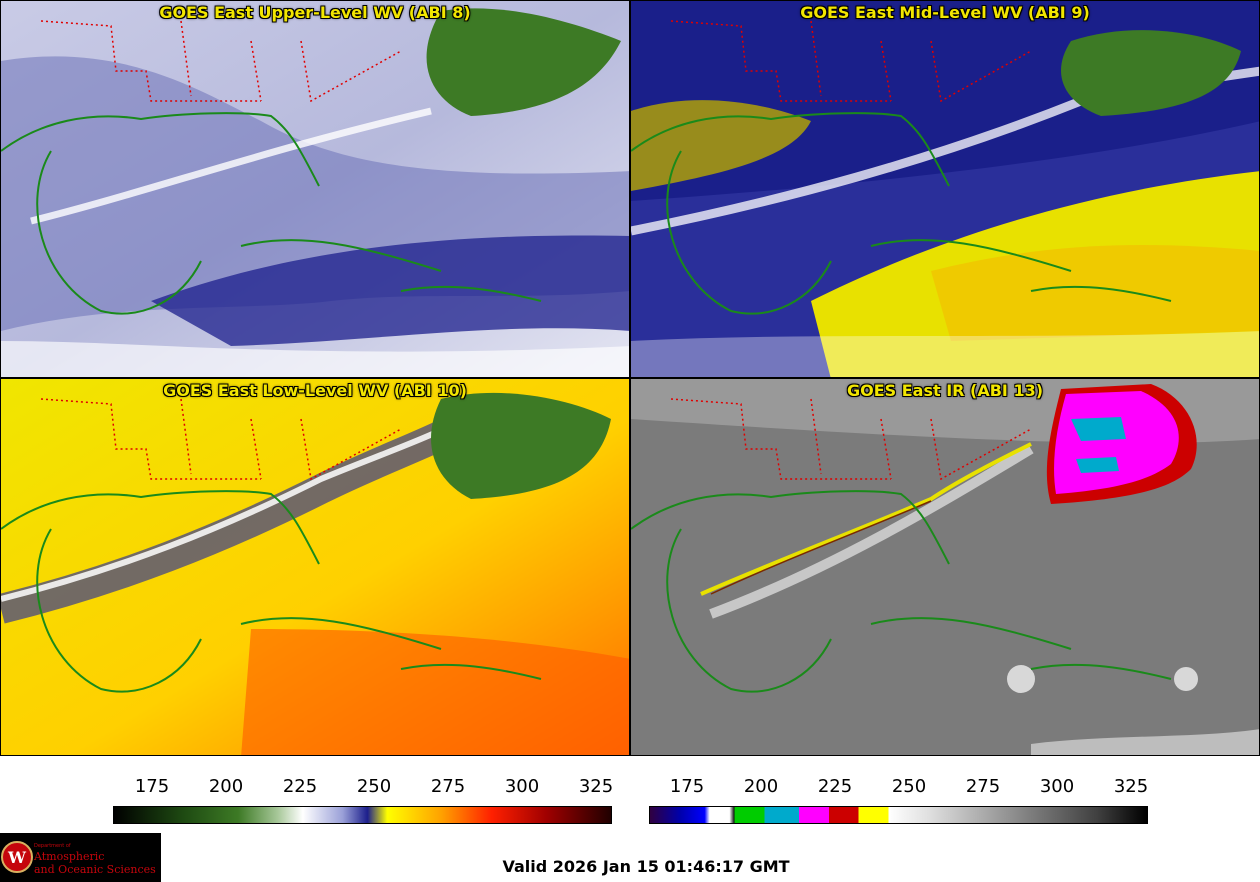 The width and height of the screenshot is (1260, 882). I want to click on logo-department-text: Department of, so click(52, 846).